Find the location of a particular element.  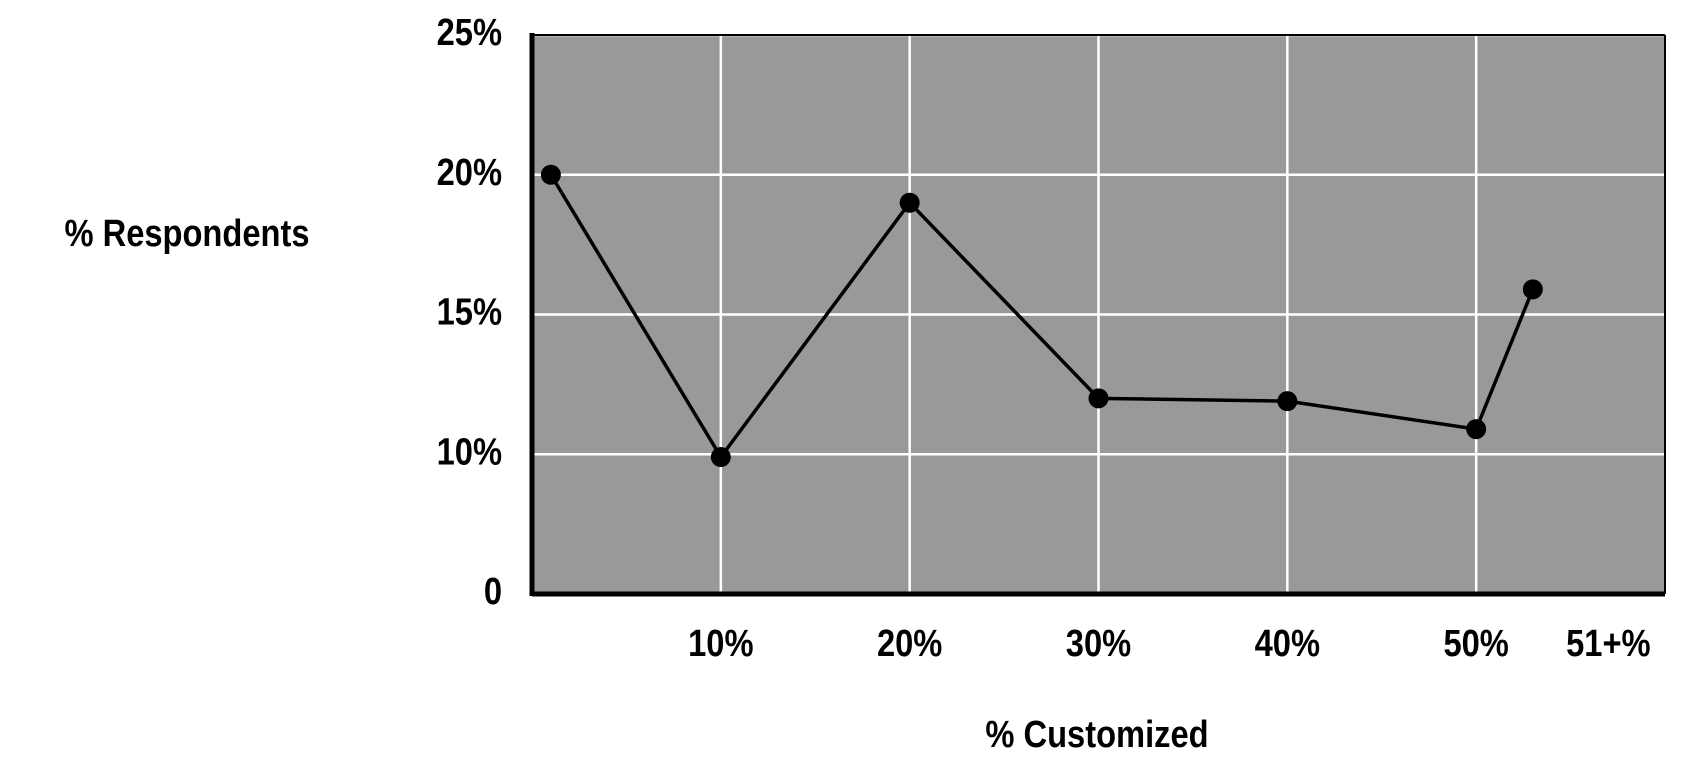

y-tick-label: 0 is located at coordinates (493, 591).